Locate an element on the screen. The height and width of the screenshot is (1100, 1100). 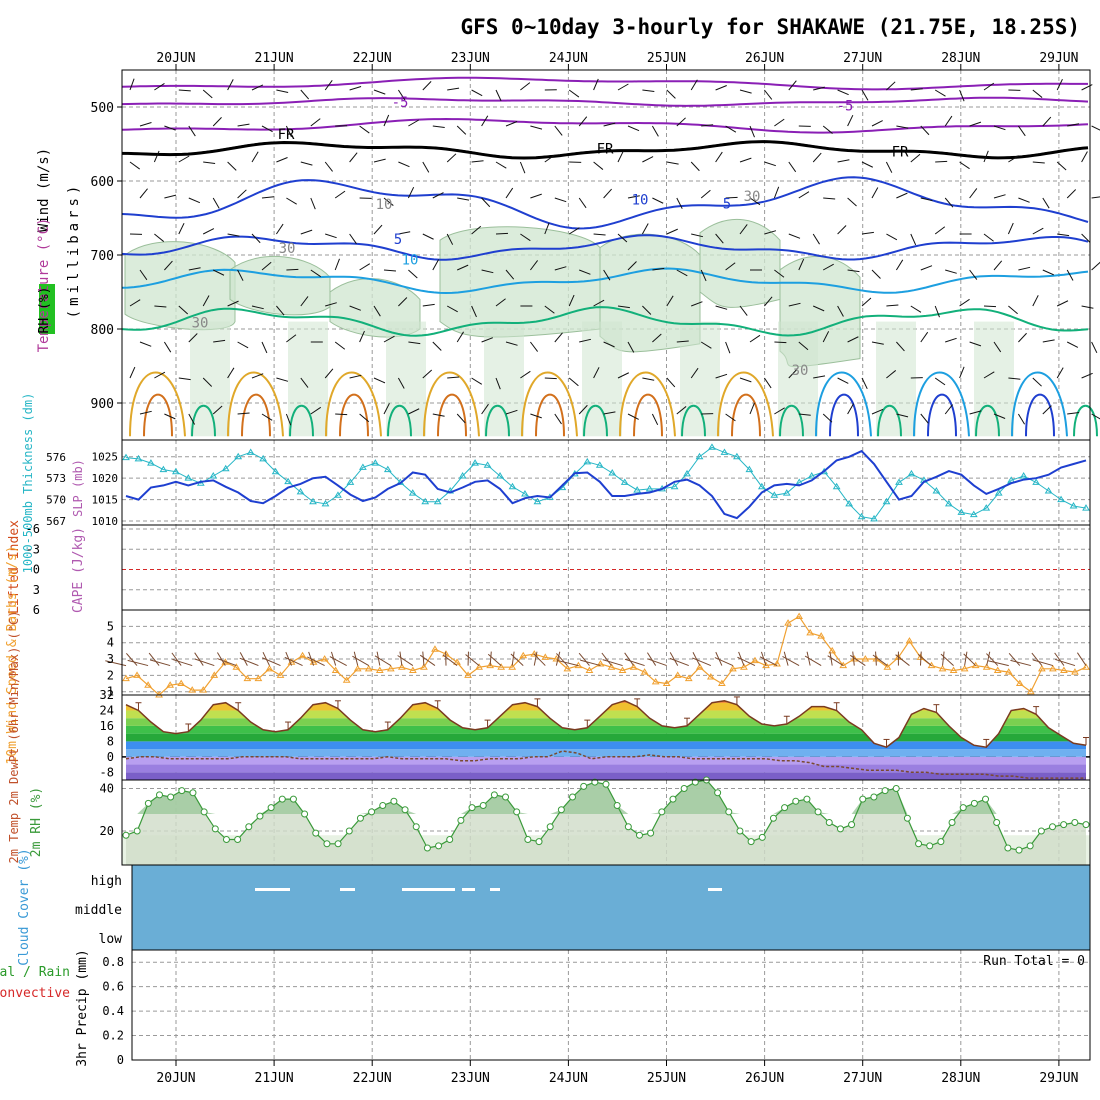
thickness-tick-label: 570 is located at coordinates (56, 500).